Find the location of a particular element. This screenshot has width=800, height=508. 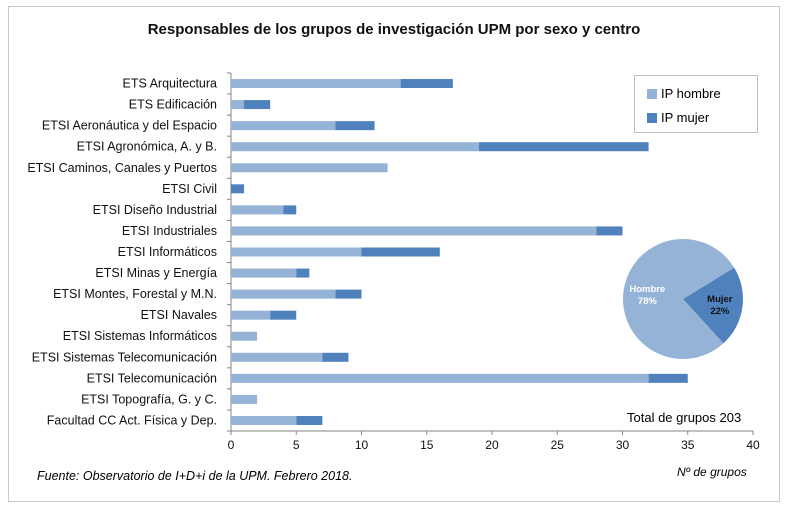

pie-percent: 22% is located at coordinates (720, 311).